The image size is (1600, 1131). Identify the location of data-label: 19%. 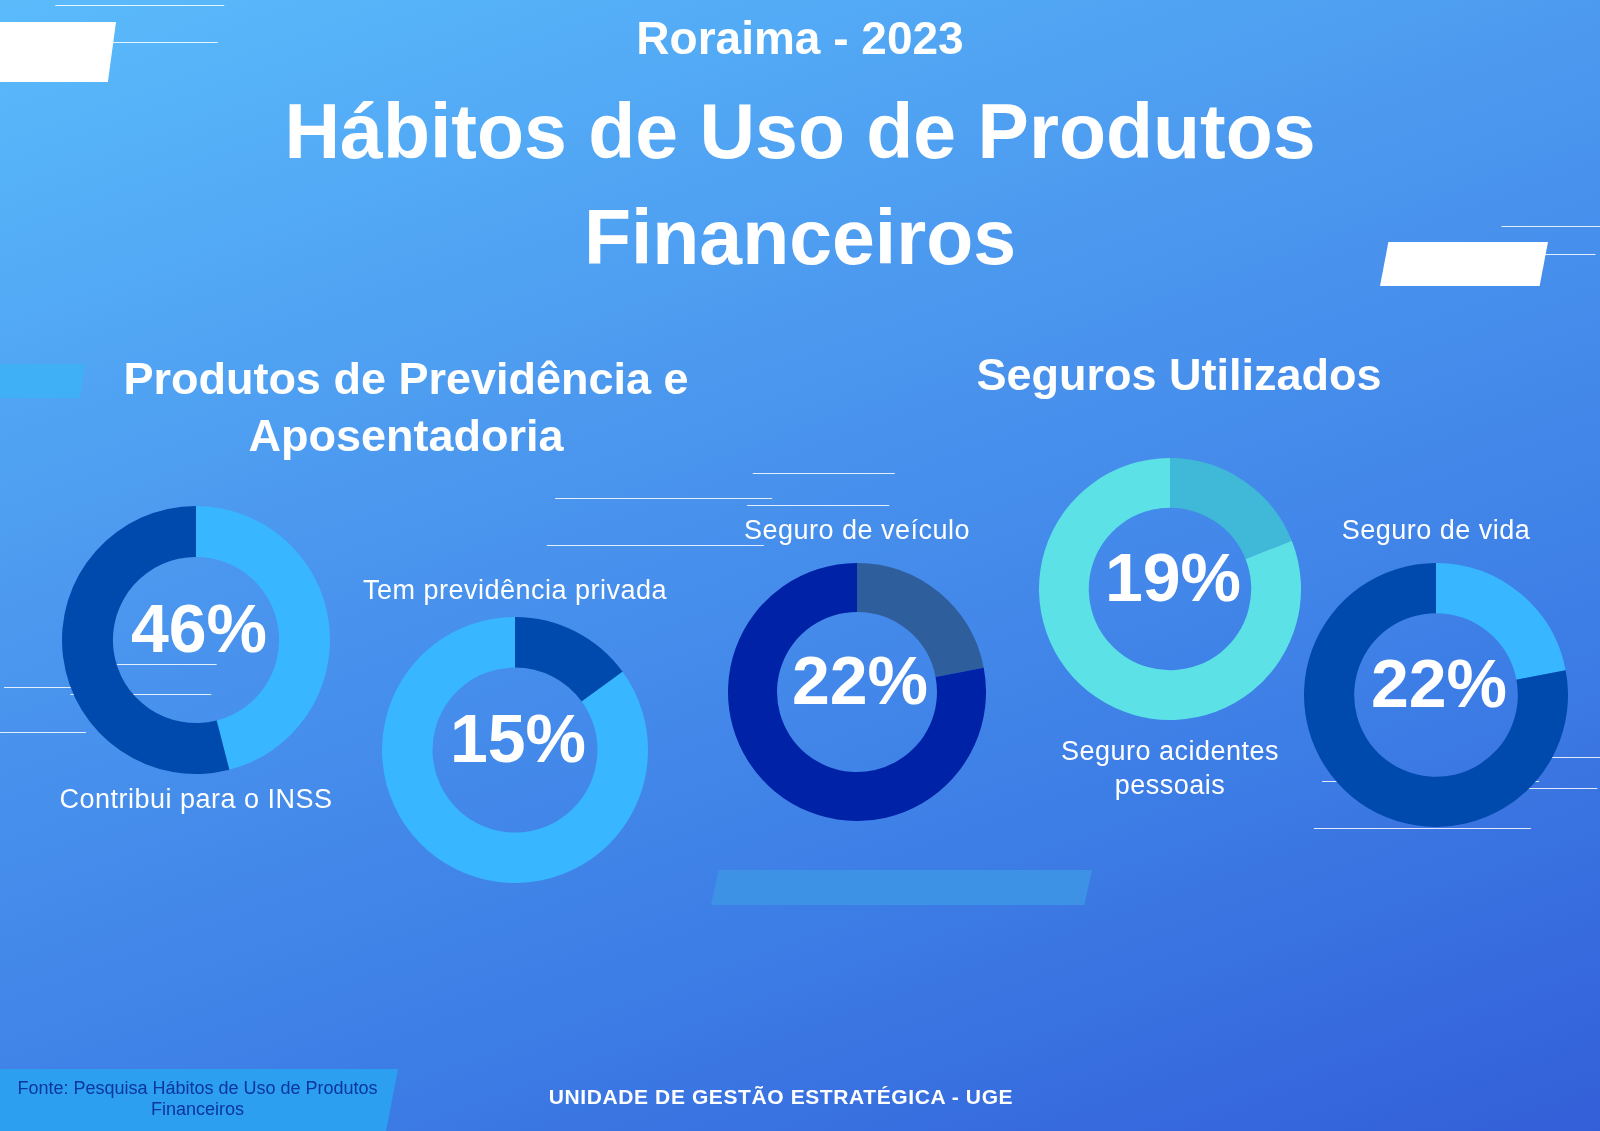
(1173, 576).